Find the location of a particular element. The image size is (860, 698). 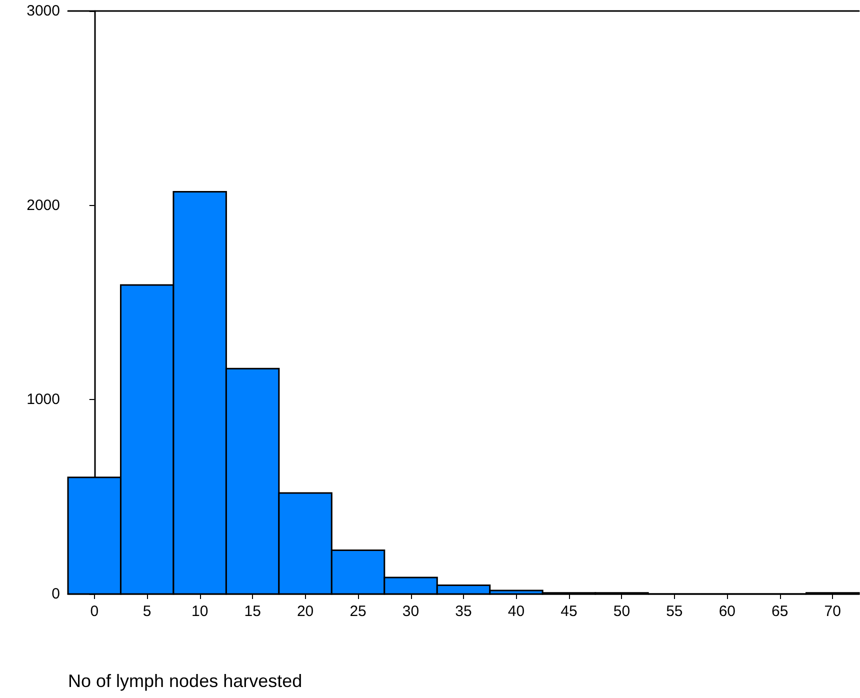

x-tick-label: 40 is located at coordinates (516, 611).